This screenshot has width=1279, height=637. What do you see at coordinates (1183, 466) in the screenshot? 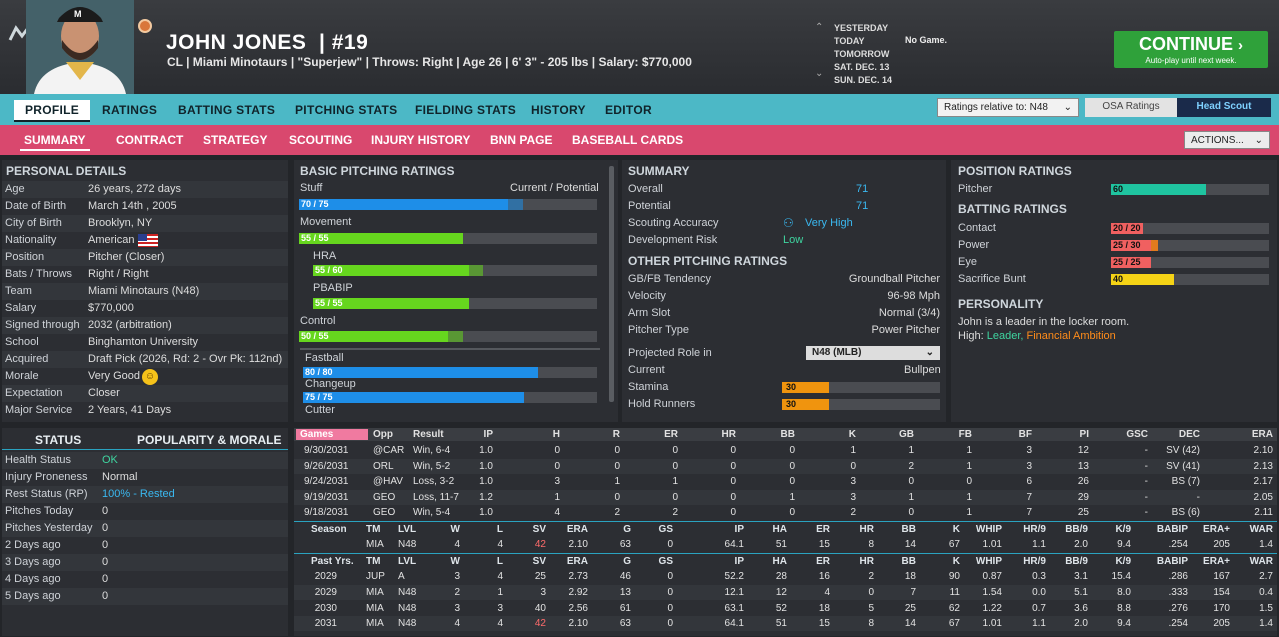
I see `game-cell: SV (41)` at bounding box center [1183, 466].